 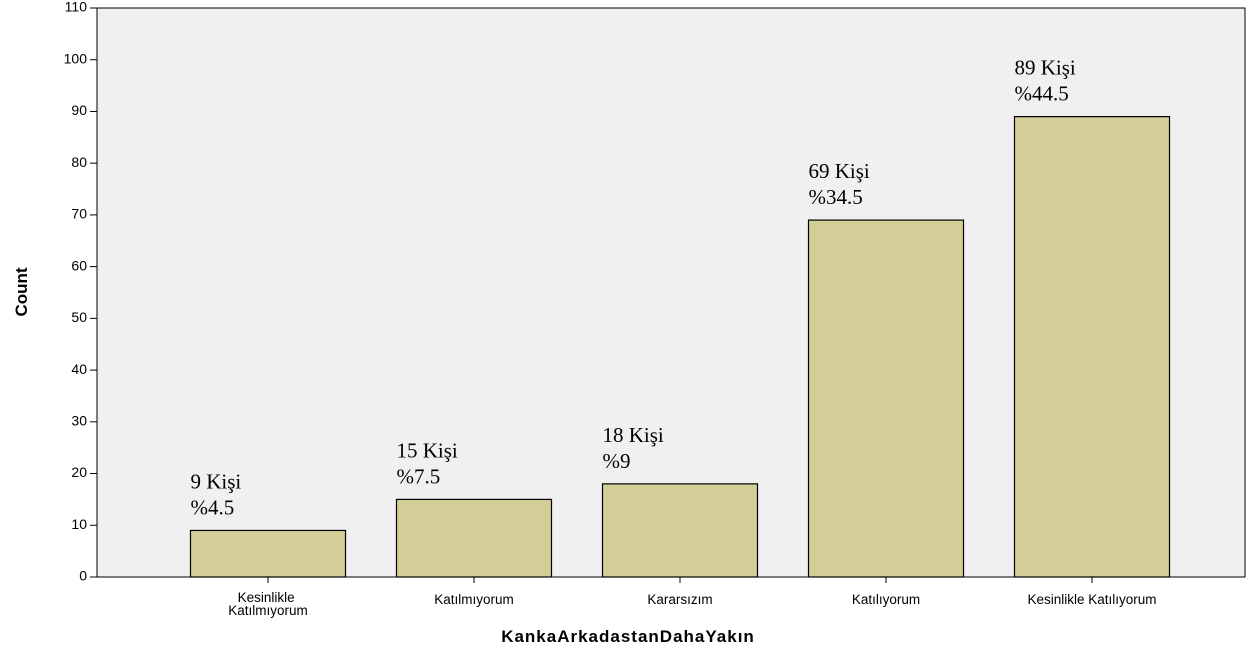 What do you see at coordinates (1045, 68) in the screenshot?
I see `value-label: 89 Kişi` at bounding box center [1045, 68].